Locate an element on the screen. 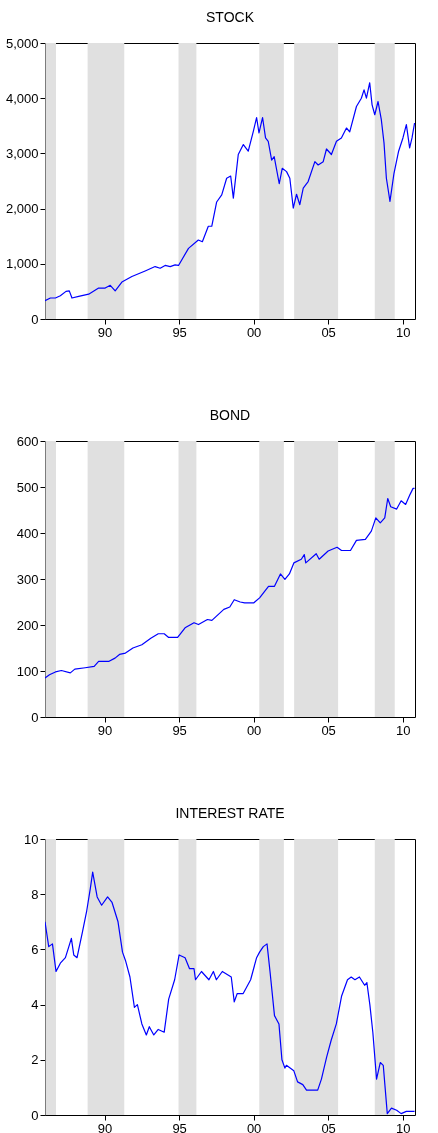 The image size is (438, 1133). chart-title: INTEREST RATE is located at coordinates (230, 813).